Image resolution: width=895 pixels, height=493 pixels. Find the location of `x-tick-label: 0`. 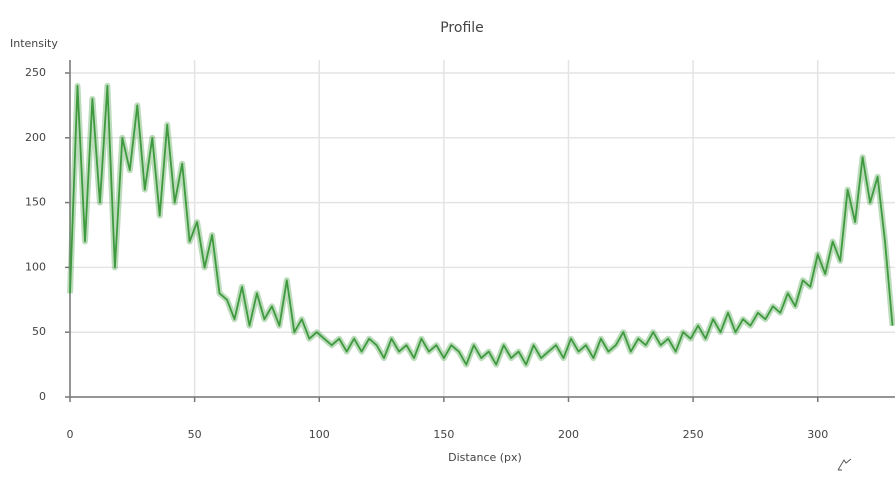

x-tick-label: 0 is located at coordinates (70, 434).